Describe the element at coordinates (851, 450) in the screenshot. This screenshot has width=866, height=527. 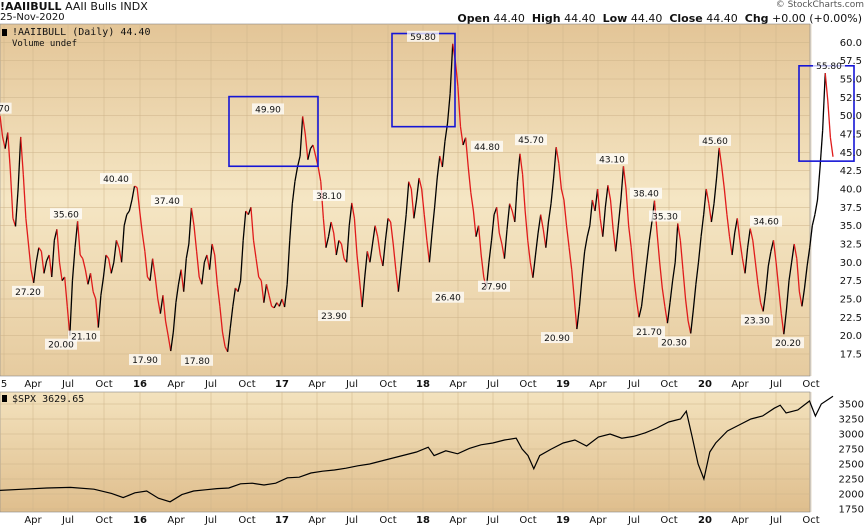
I see `spx-y-tick: 2750` at that location.